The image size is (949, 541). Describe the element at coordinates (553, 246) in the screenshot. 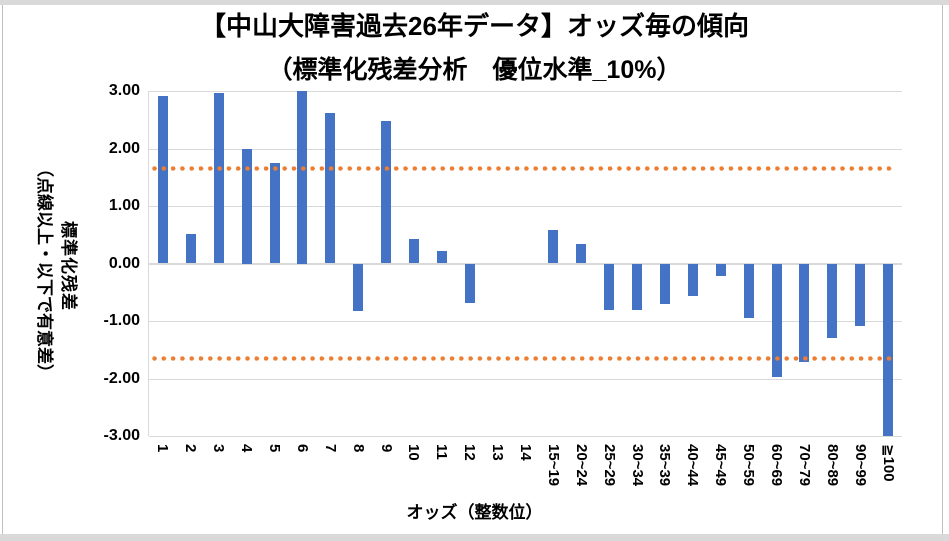

I see `bar-15~19` at that location.